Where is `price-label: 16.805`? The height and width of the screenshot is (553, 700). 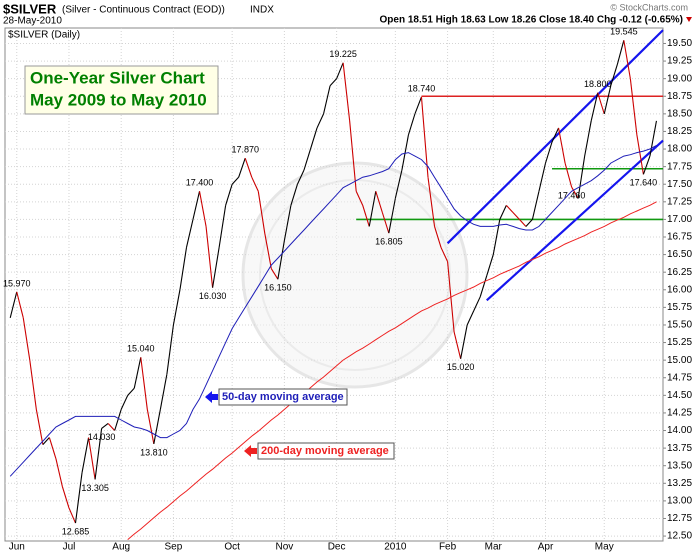 price-label: 16.805 is located at coordinates (389, 242).